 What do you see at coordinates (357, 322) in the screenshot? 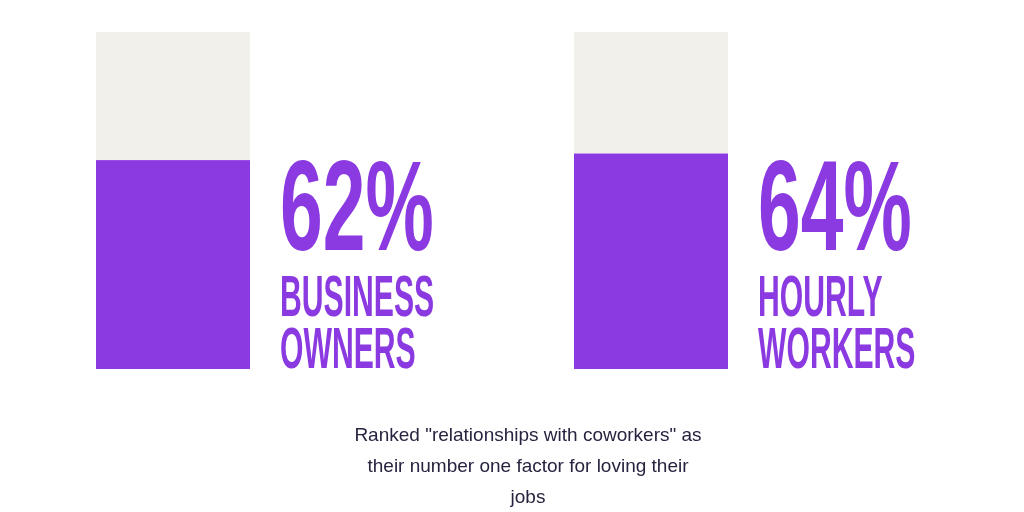
I see `x-tick-label: BUSINESS OWNERS` at bounding box center [357, 322].